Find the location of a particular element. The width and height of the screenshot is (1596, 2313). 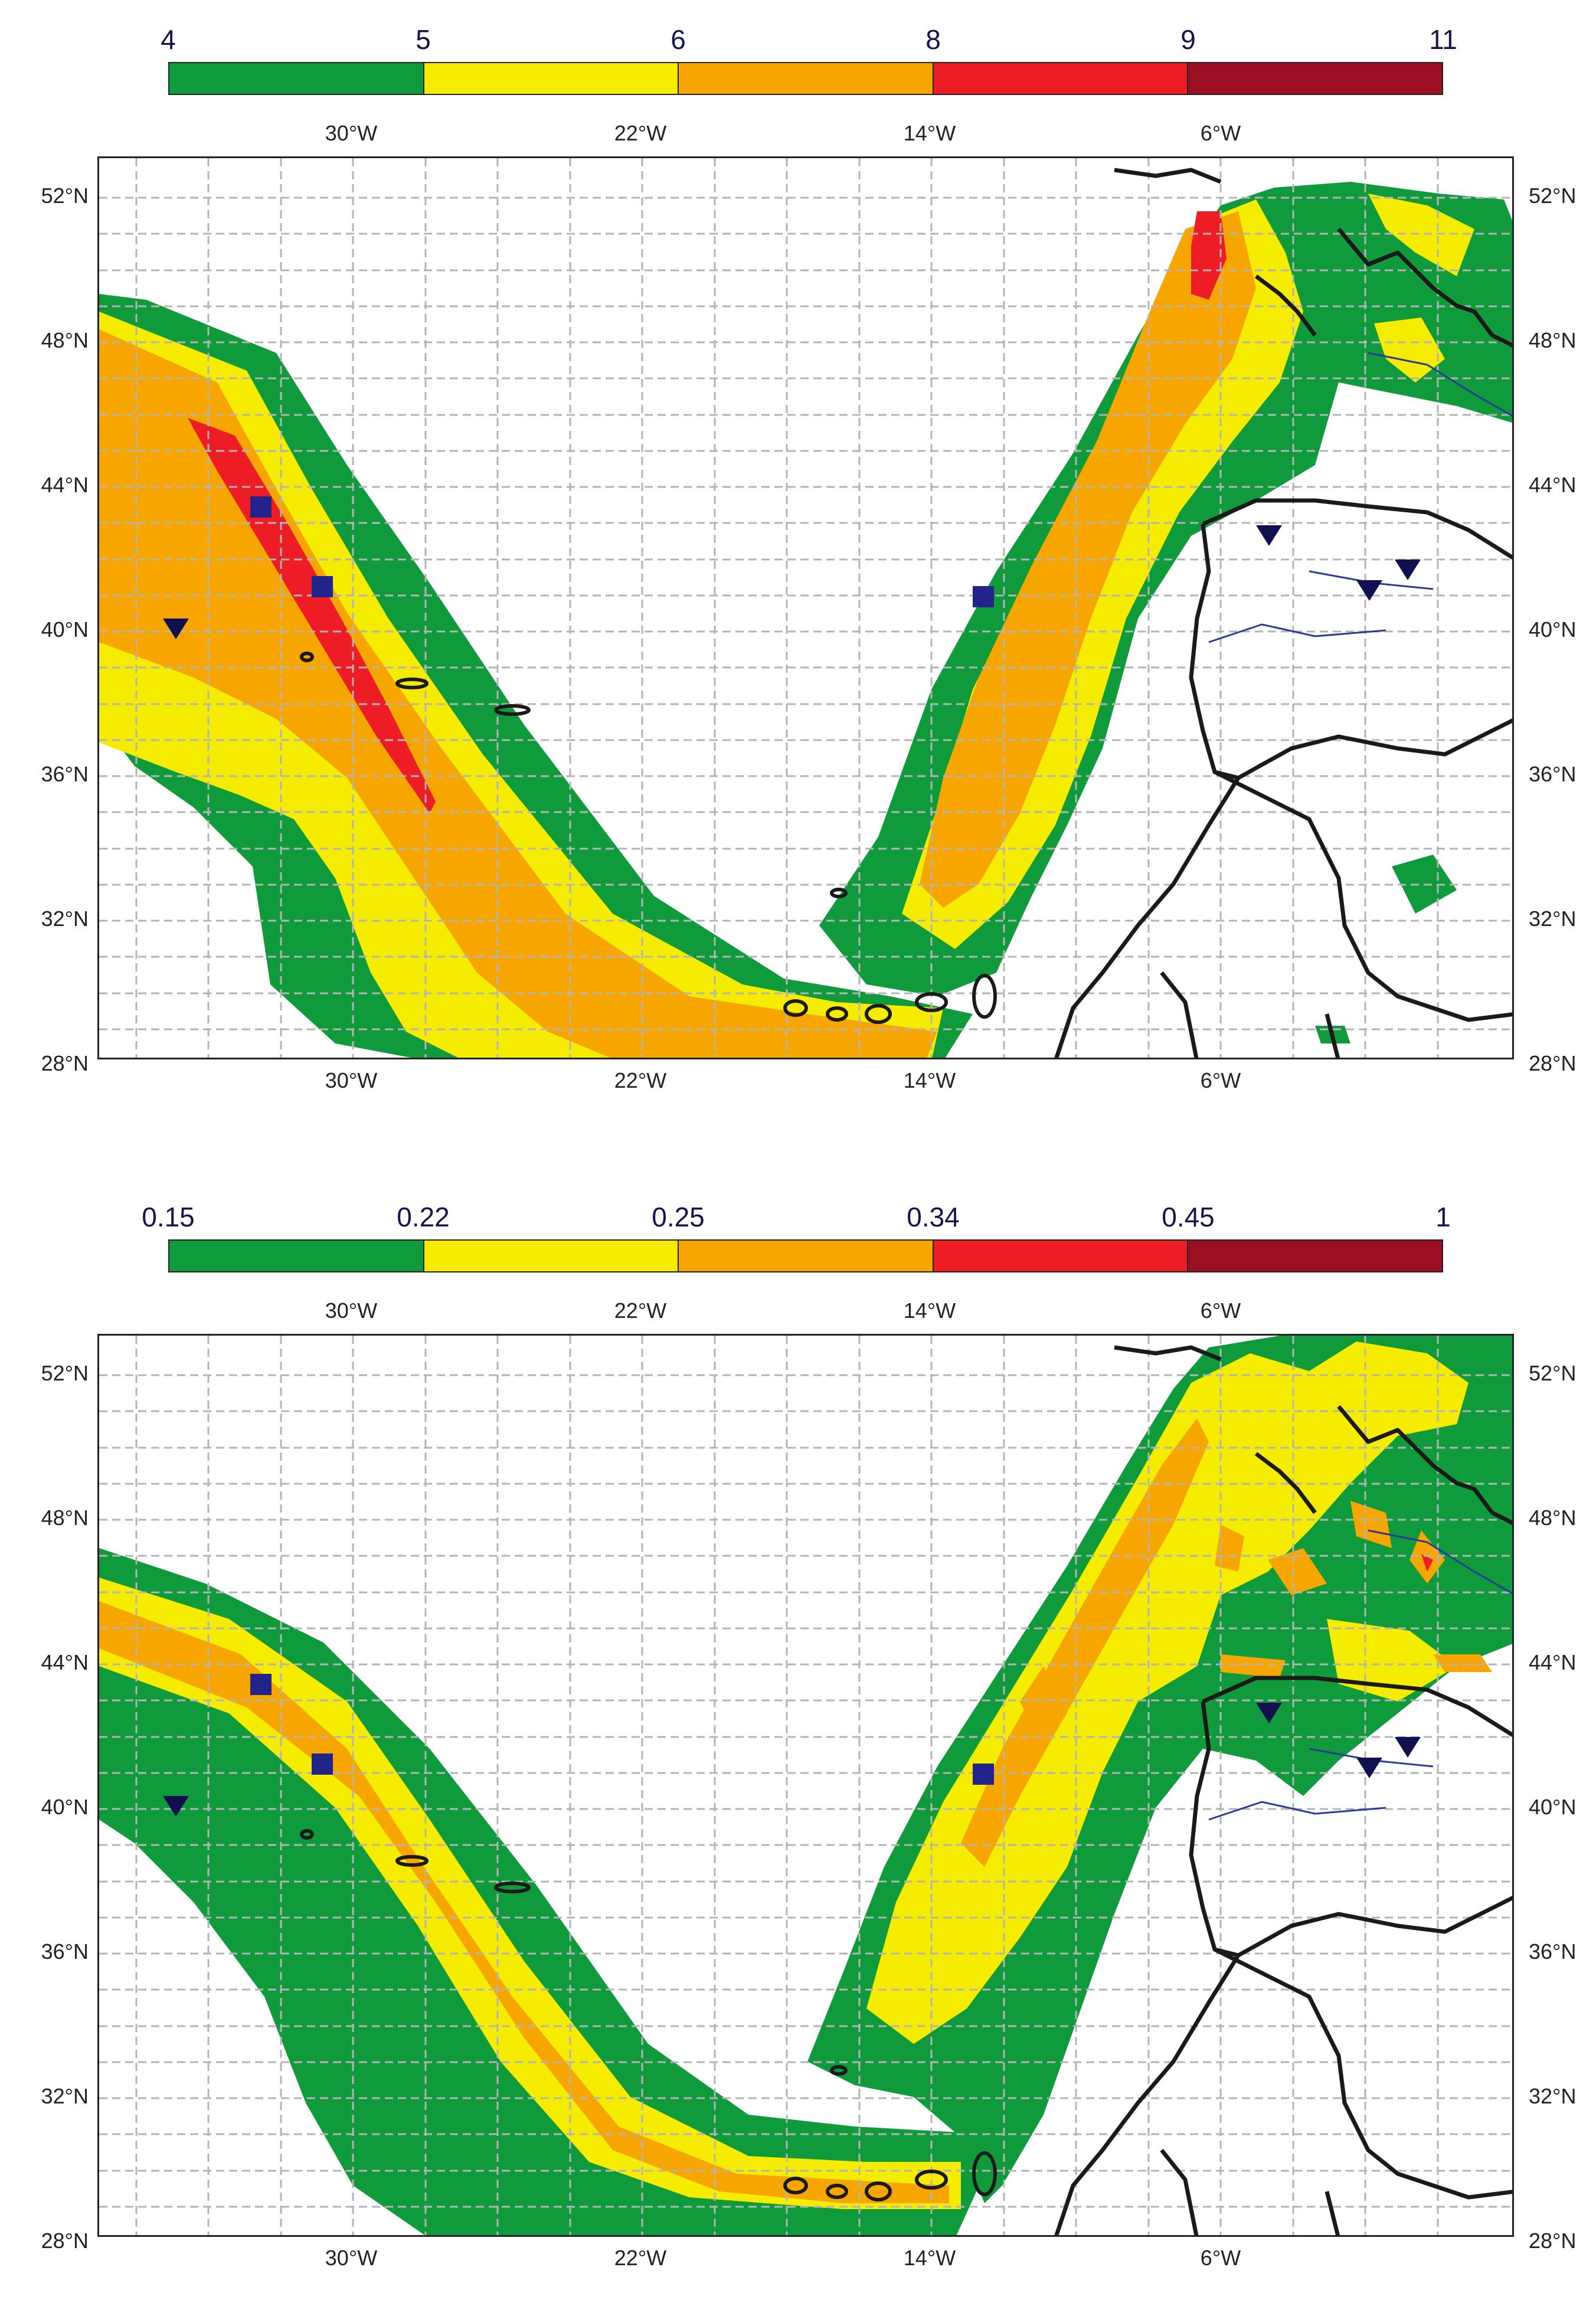

colorbar-tick-label: 8 is located at coordinates (933, 40).